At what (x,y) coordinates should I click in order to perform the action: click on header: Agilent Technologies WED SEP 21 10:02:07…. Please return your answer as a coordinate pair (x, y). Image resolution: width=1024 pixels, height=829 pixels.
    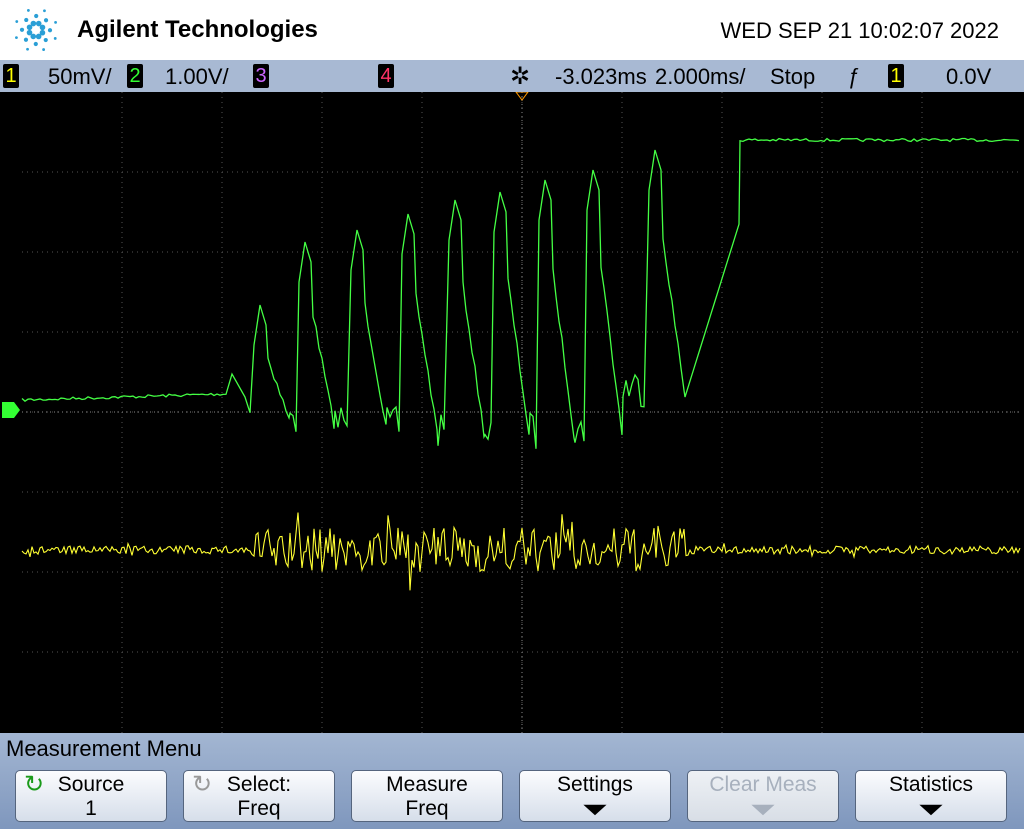
    Looking at the image, I should click on (512, 30).